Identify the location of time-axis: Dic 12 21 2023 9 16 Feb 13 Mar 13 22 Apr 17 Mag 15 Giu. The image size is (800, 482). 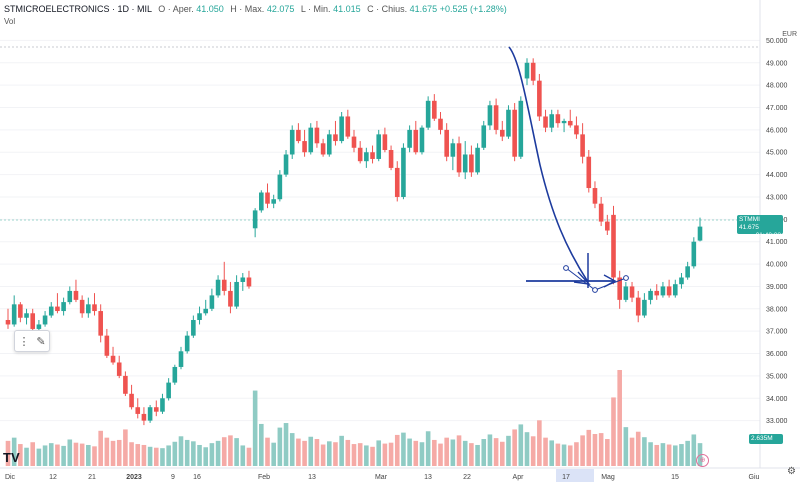
(400, 474).